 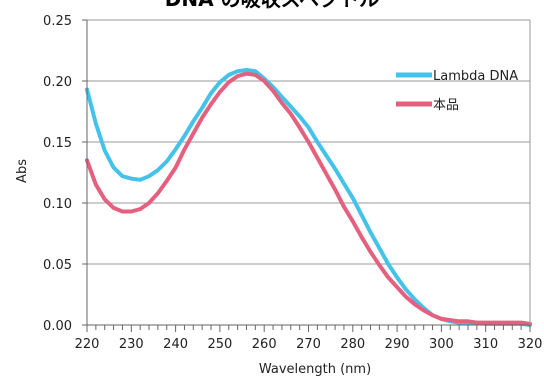 What do you see at coordinates (175, 344) in the screenshot?
I see `x-tick-label: 240` at bounding box center [175, 344].